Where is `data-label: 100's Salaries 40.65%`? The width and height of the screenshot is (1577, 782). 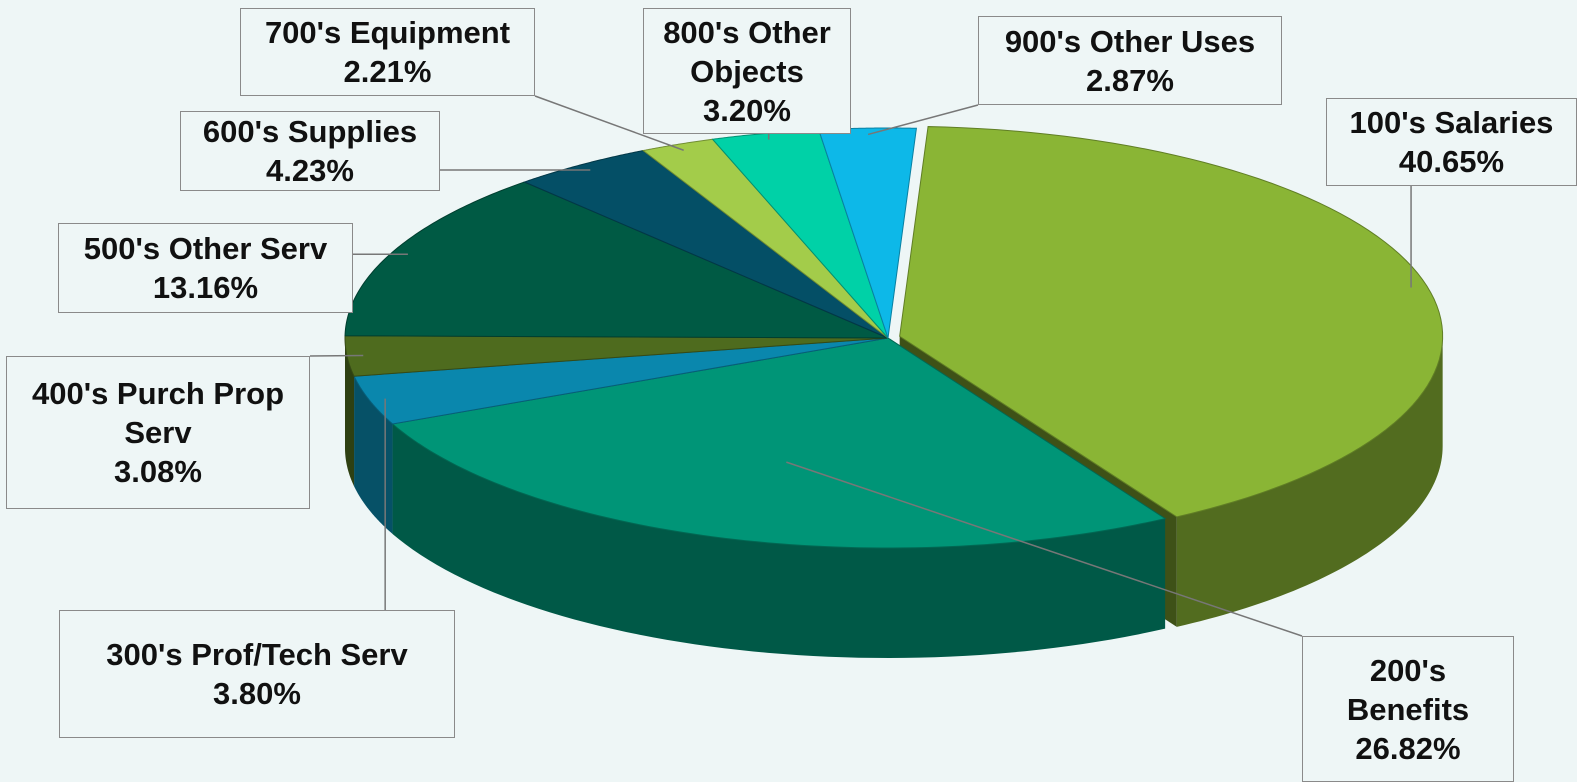 data-label: 100's Salaries 40.65% is located at coordinates (1451, 142).